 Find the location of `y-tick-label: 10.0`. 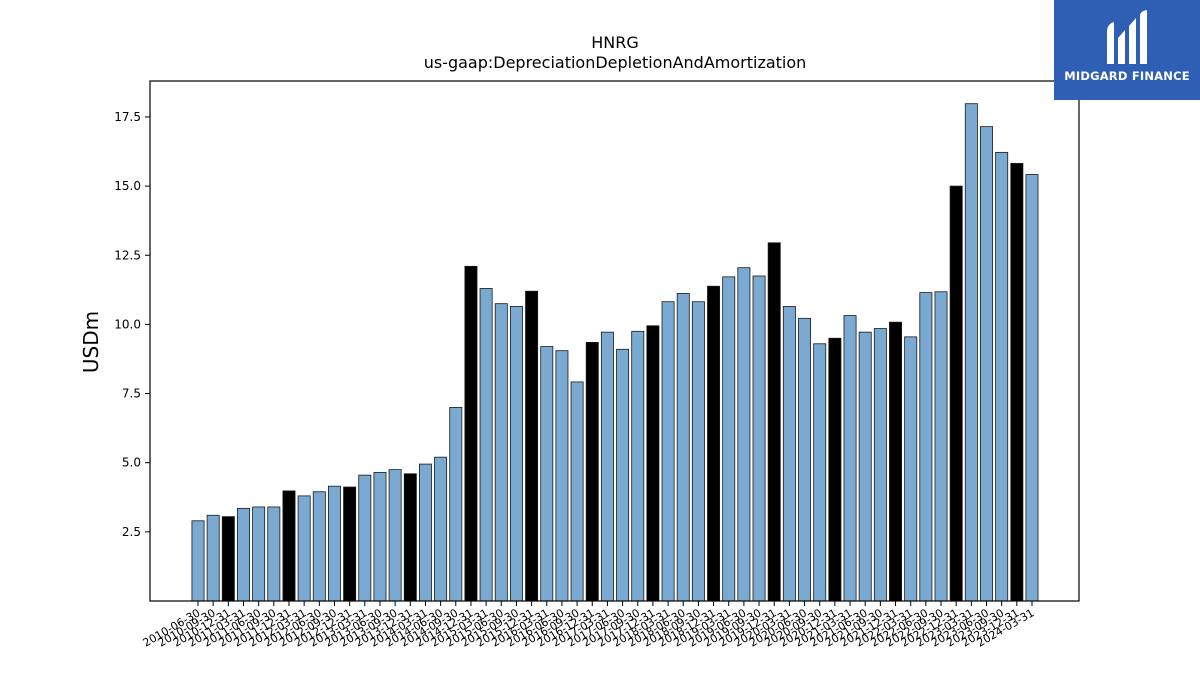

y-tick-label: 10.0 is located at coordinates (127, 324).